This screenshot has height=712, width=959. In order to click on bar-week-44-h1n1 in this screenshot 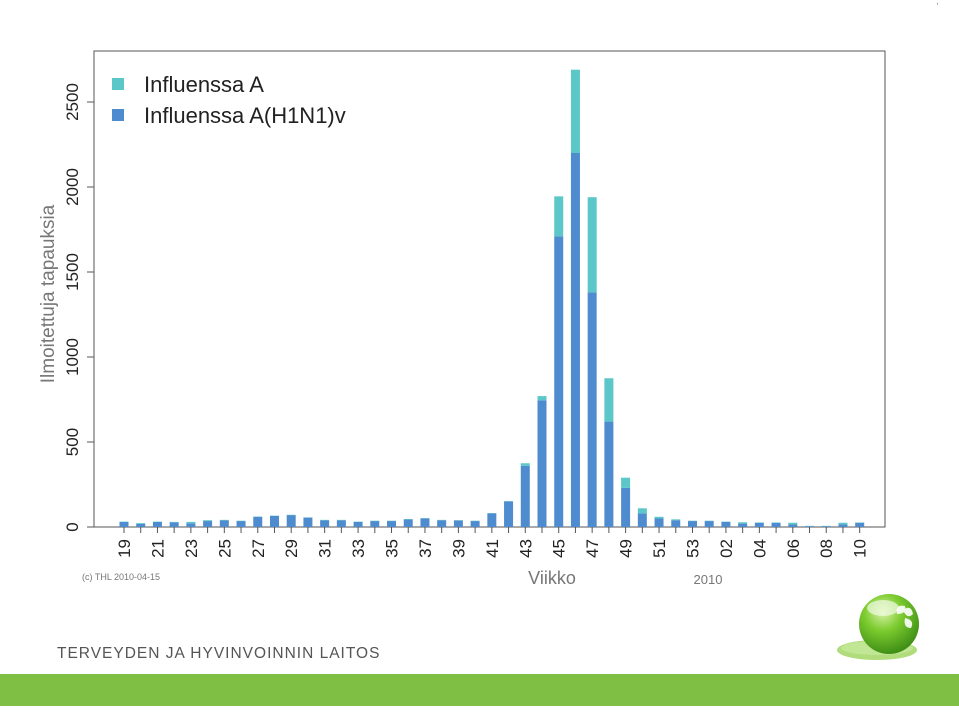, I will do `click(542, 463)`.